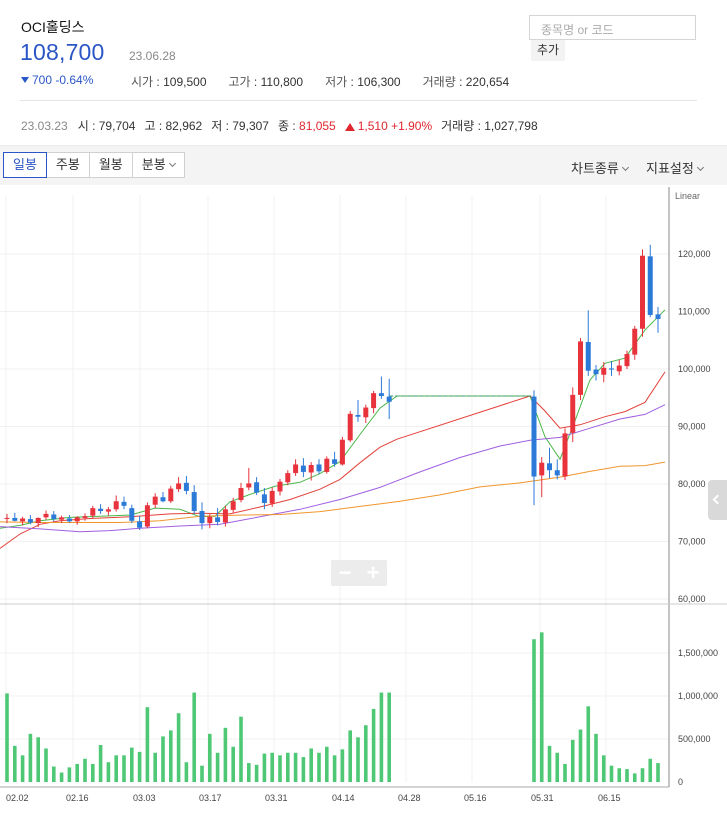 This screenshot has width=727, height=814. What do you see at coordinates (111, 165) in the screenshot?
I see `tab-monthly: 월봉` at bounding box center [111, 165].